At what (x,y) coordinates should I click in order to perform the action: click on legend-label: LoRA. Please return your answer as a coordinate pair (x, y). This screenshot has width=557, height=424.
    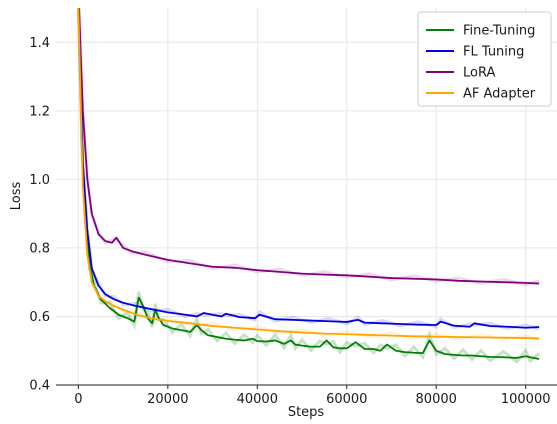
    Looking at the image, I should click on (479, 73).